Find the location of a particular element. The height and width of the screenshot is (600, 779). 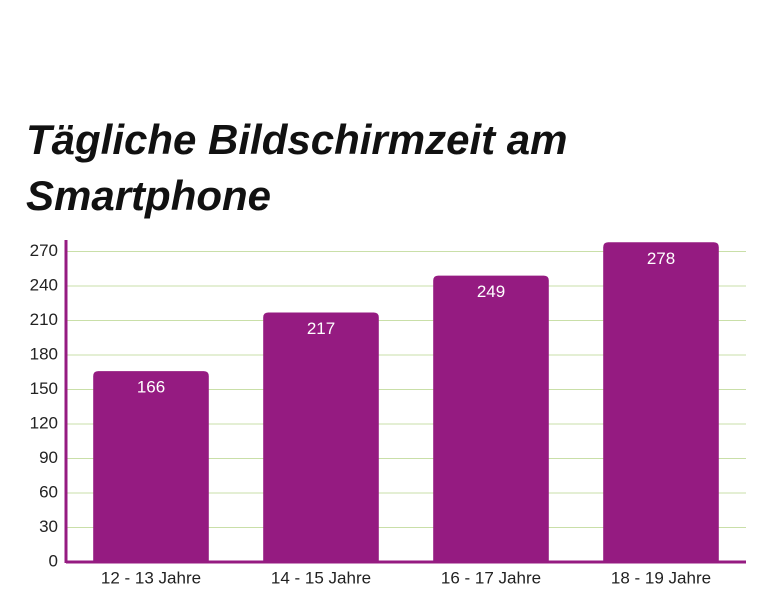

value-label: 217 is located at coordinates (321, 328).